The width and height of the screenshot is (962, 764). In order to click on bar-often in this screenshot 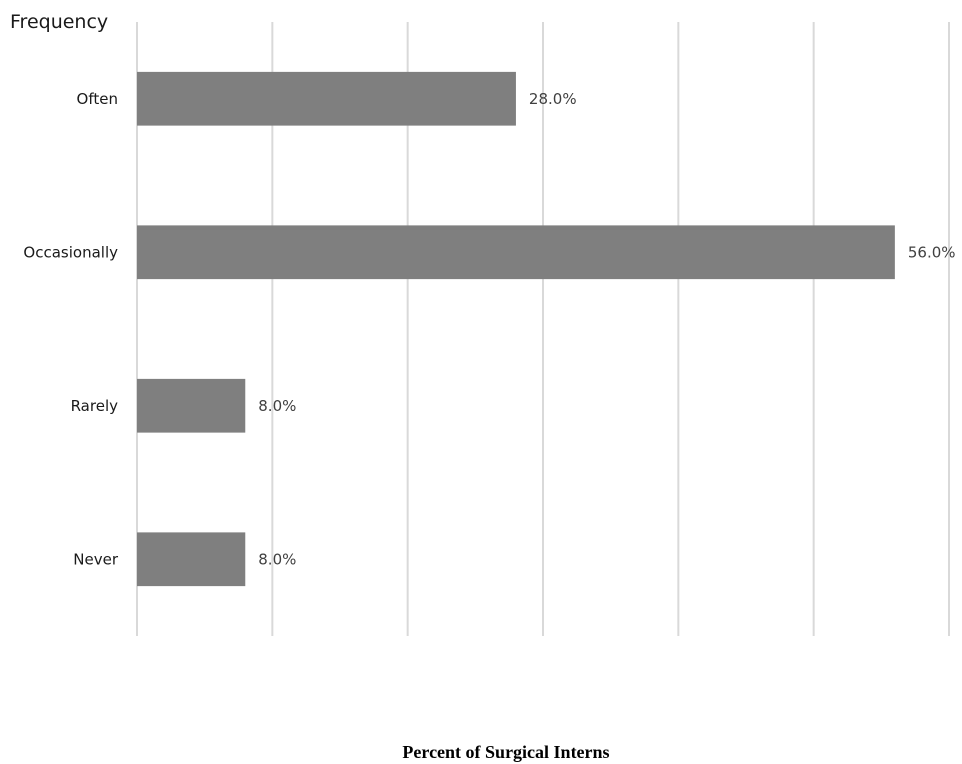, I will do `click(326, 98)`.